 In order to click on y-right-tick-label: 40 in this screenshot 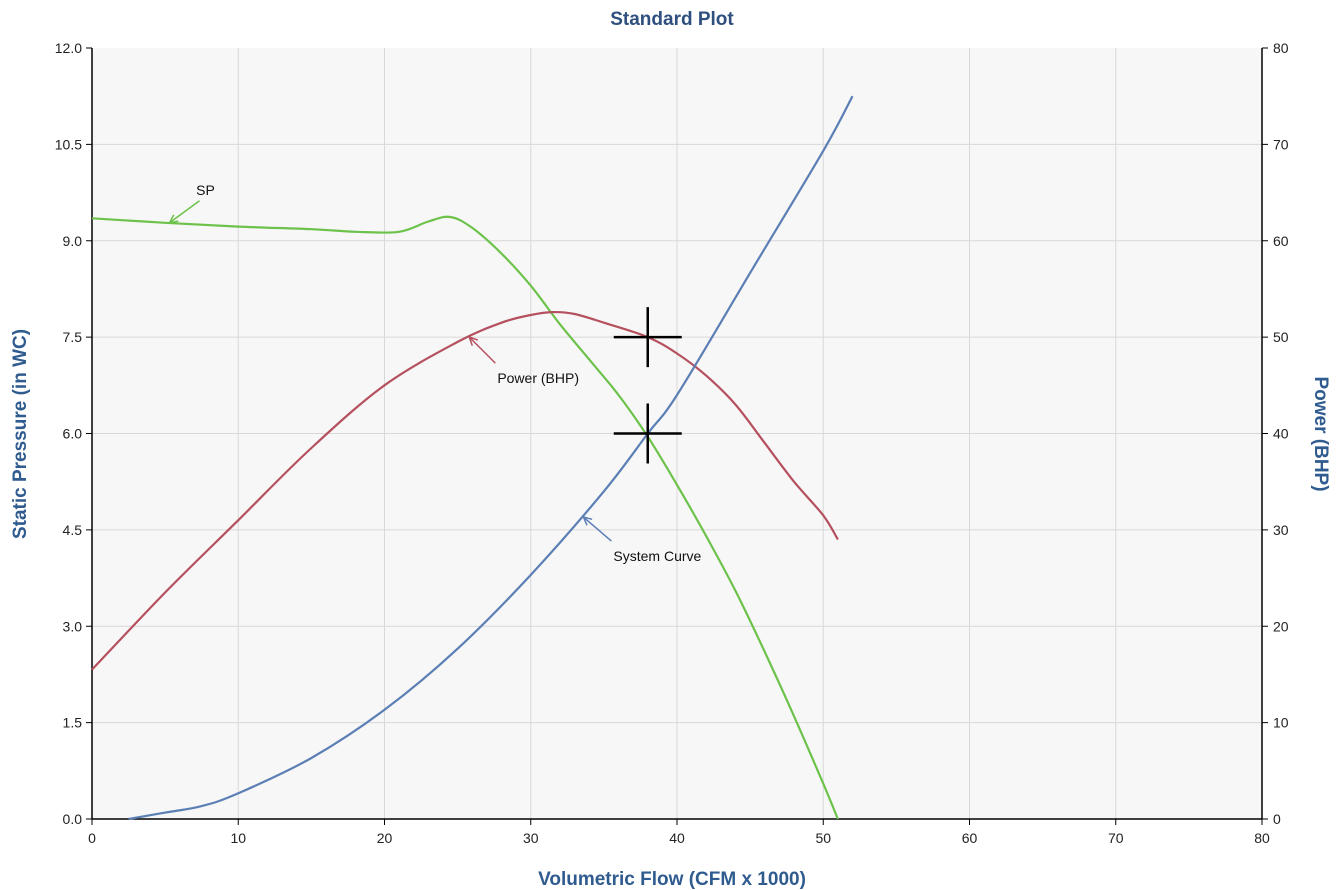, I will do `click(1281, 434)`.